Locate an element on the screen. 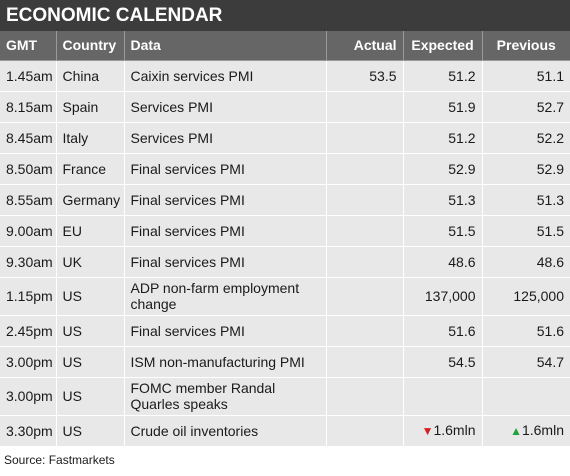  source-note: Source: Fastmarkets is located at coordinates (59, 460).